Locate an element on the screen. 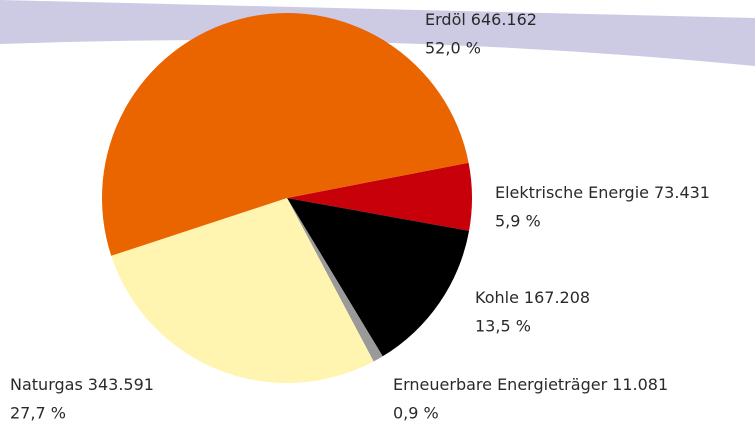 This screenshot has width=755, height=423. slice-label: Erdöl 646.162 is located at coordinates (481, 19).